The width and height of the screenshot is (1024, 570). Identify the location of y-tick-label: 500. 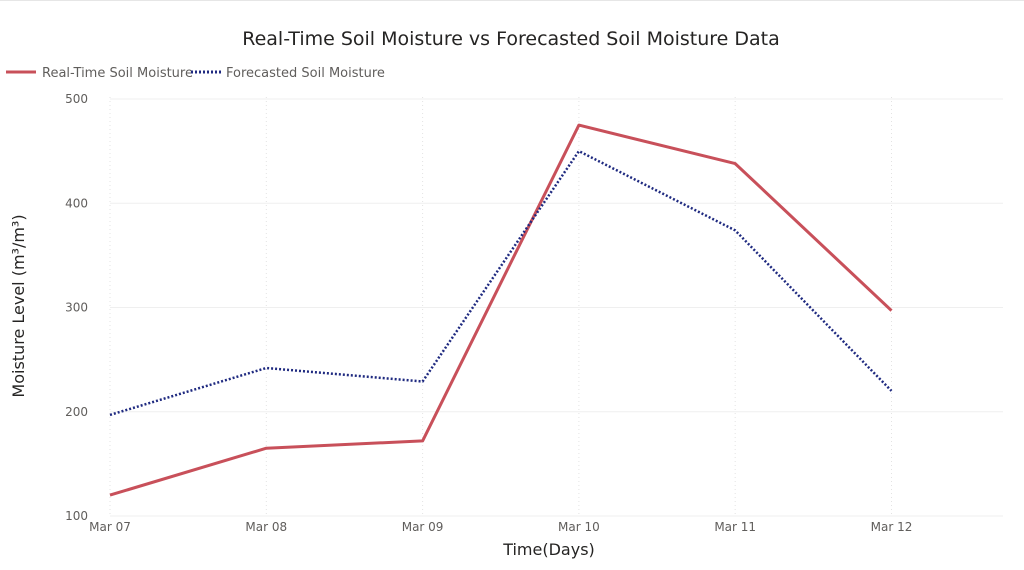
(76, 99).